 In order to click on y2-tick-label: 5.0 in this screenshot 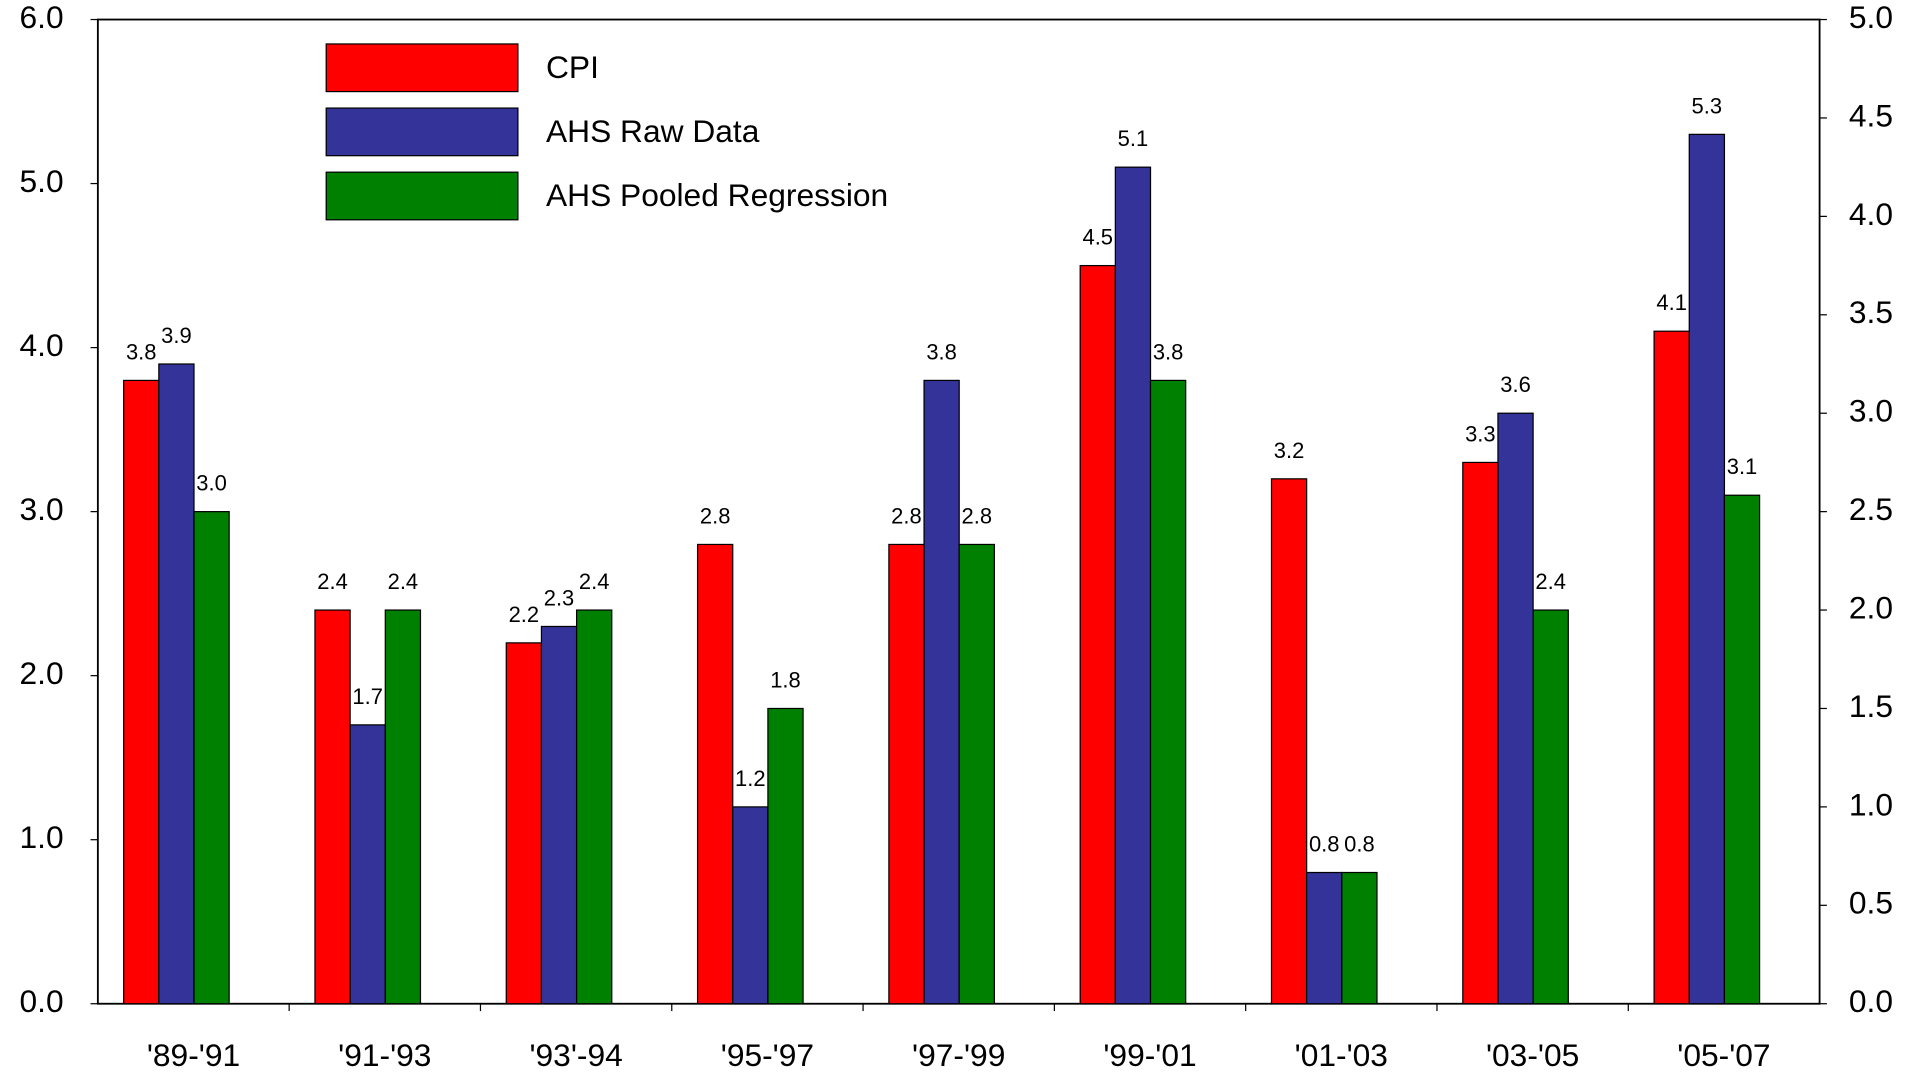, I will do `click(1871, 17)`.